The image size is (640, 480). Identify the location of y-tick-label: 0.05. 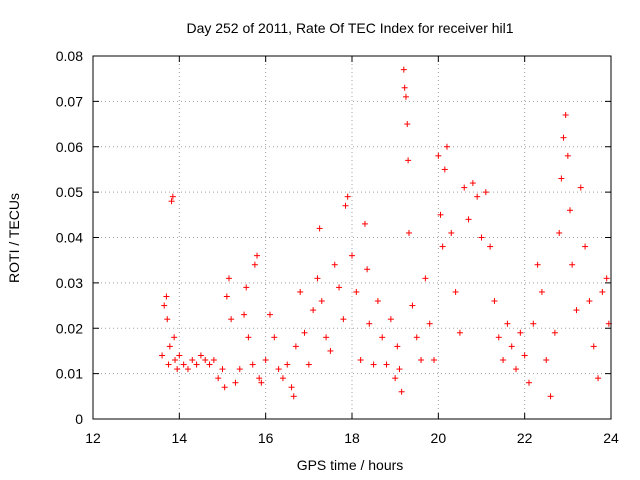
(69, 192).